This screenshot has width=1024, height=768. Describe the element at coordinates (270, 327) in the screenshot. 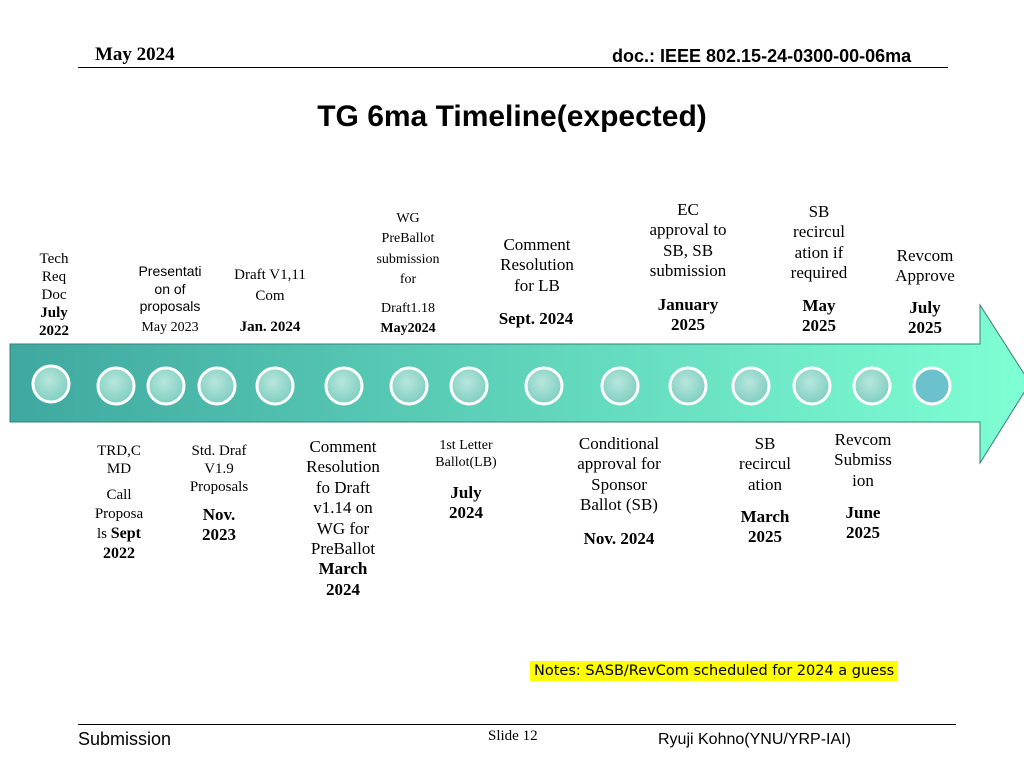

I see `event-draft-v111-date: Jan. 2024` at that location.